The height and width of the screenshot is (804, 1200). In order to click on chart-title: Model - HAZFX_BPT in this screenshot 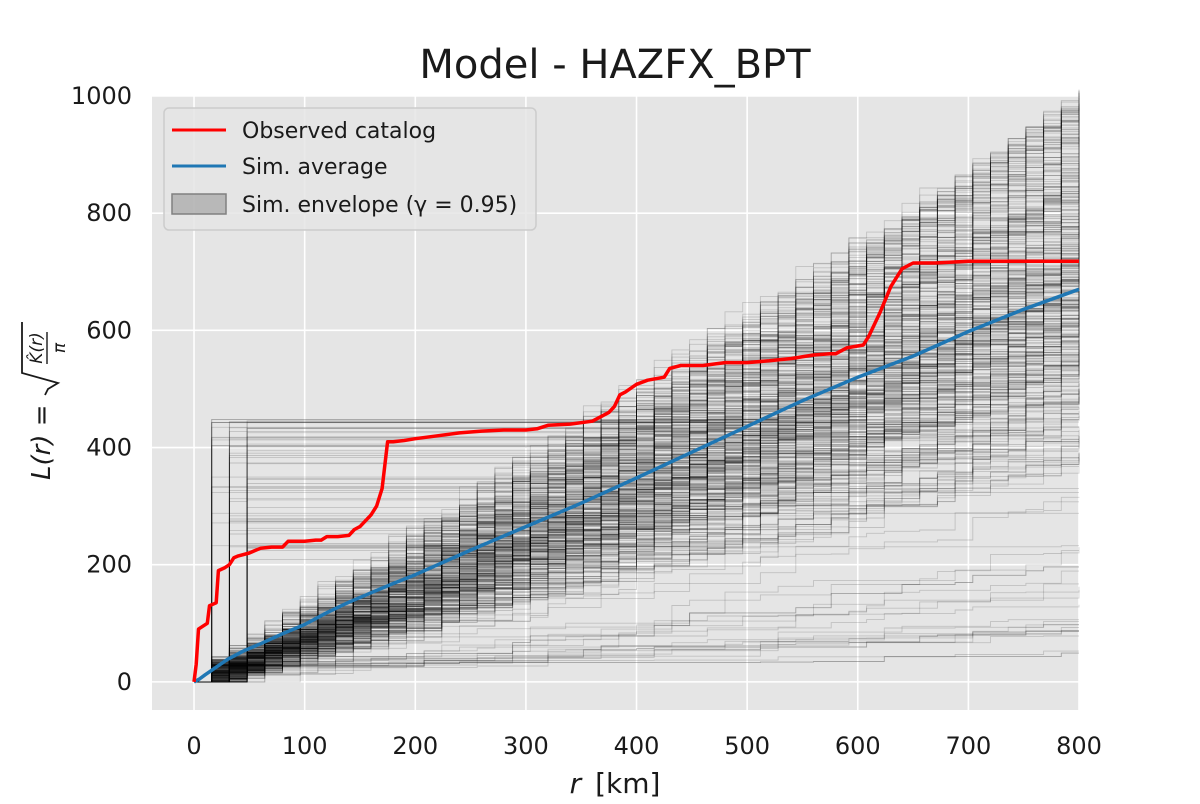, I will do `click(615, 65)`.